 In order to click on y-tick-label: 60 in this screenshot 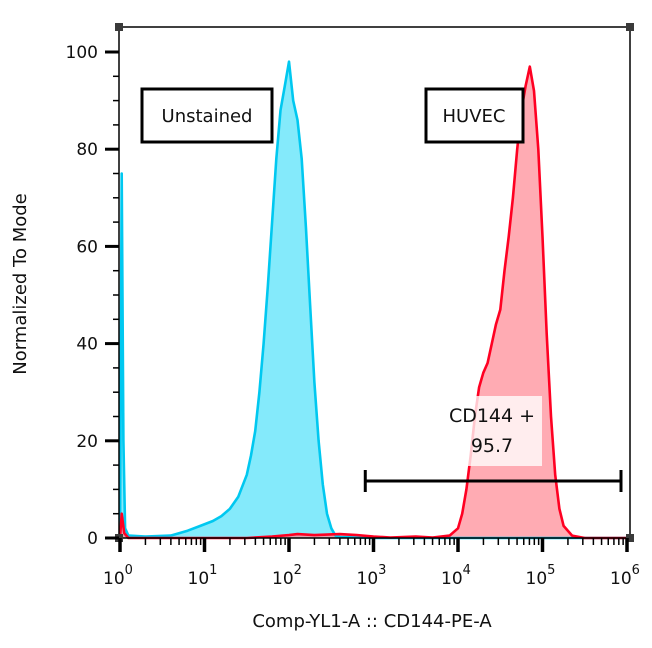, I will do `click(87, 247)`.